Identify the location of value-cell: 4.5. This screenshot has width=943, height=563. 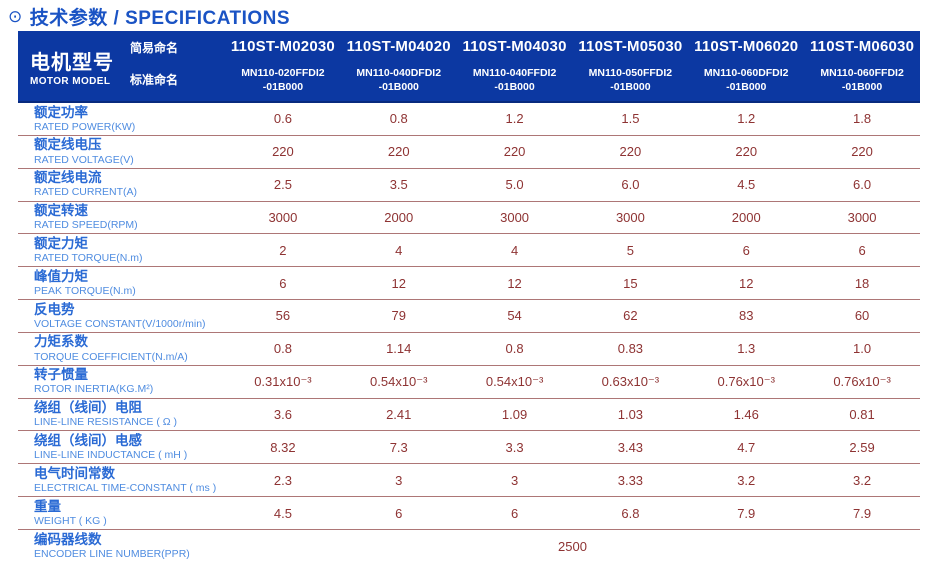
(746, 185).